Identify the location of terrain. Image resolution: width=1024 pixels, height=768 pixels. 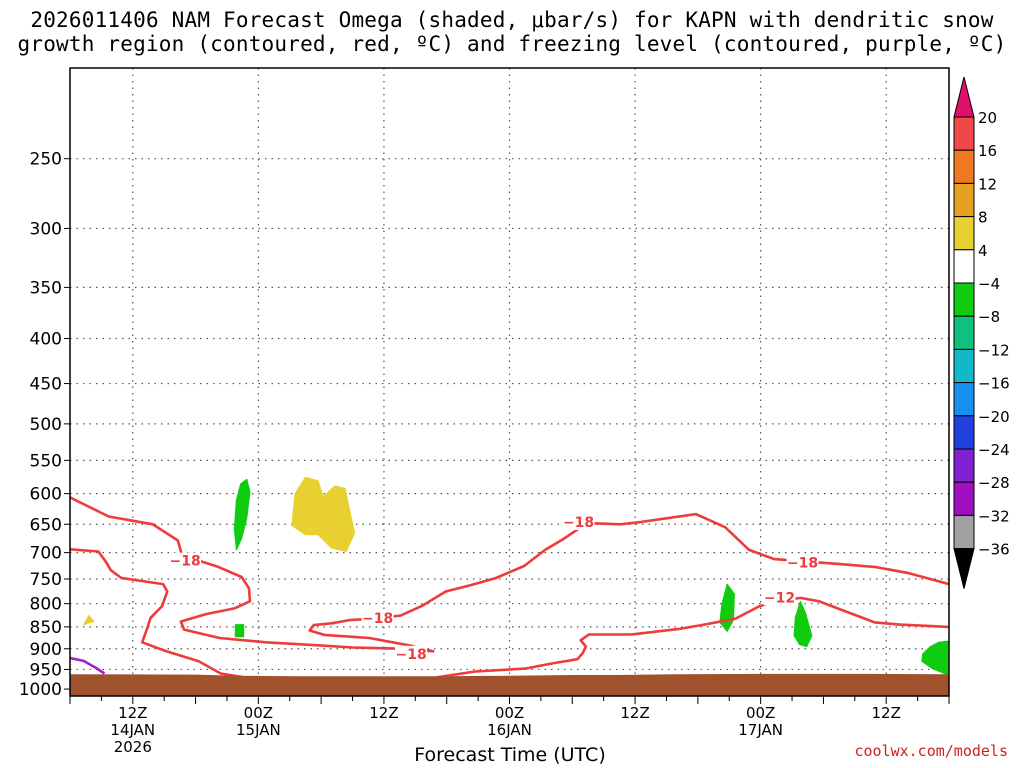
(509, 684).